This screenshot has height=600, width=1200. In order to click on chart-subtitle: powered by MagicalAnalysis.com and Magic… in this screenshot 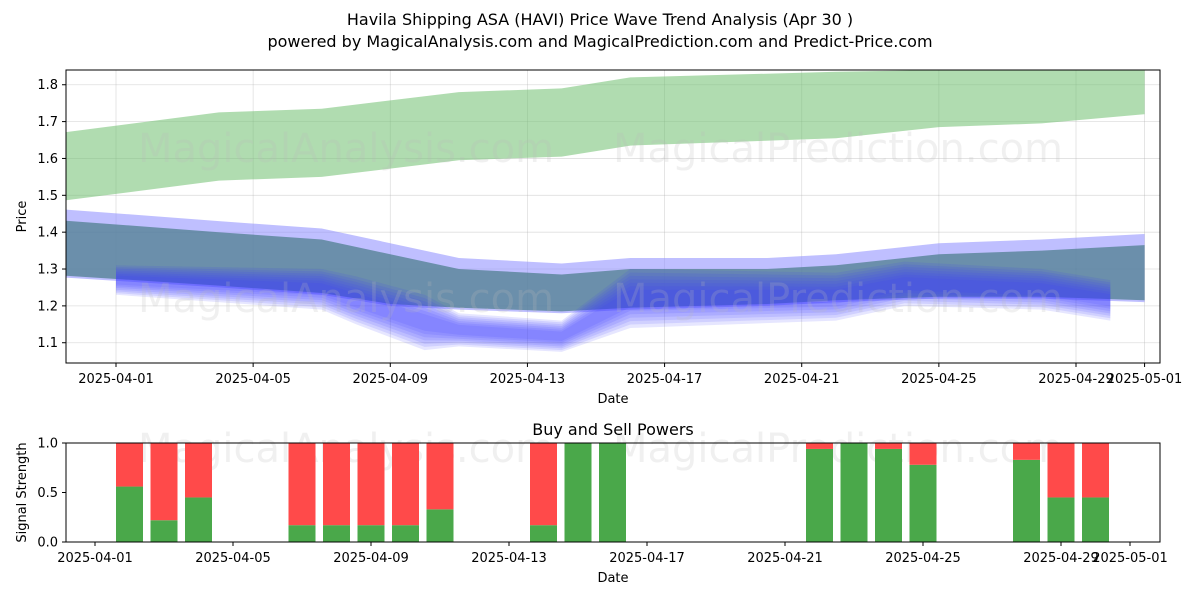, I will do `click(600, 41)`.